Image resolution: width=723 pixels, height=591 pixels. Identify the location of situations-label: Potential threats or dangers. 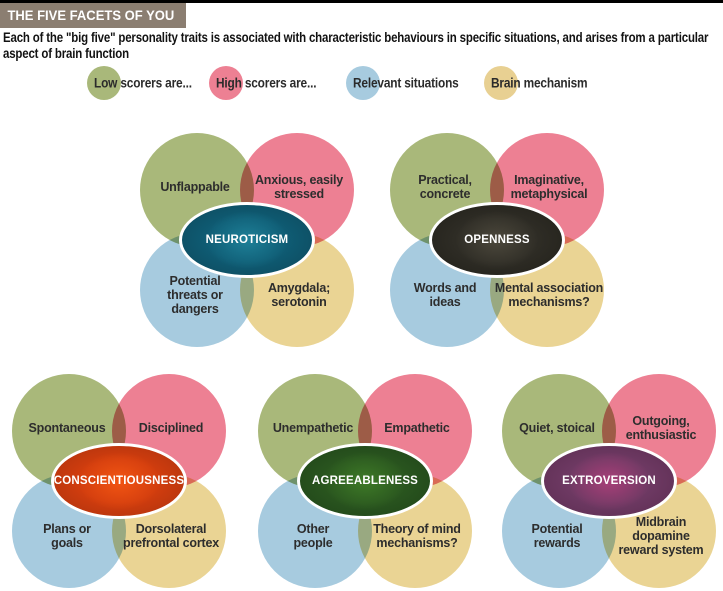
(195, 295).